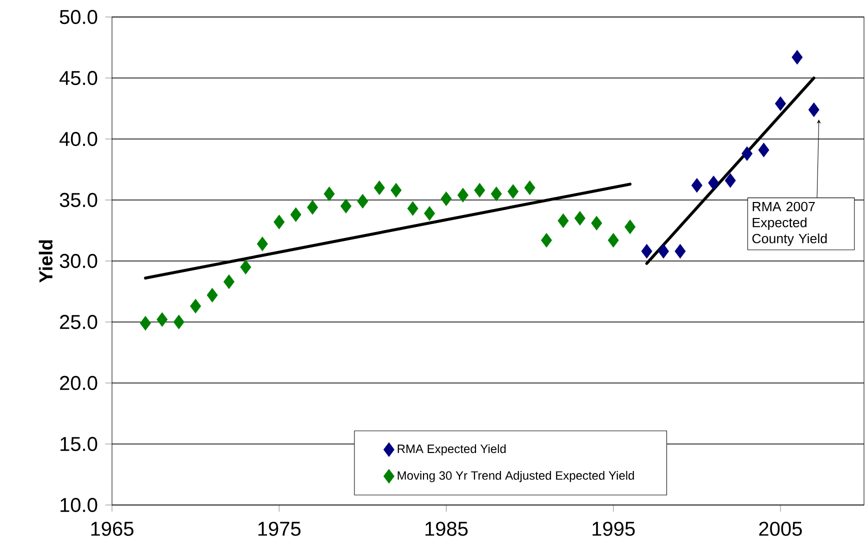 The width and height of the screenshot is (867, 558). What do you see at coordinates (780, 529) in the screenshot?
I see `x-tick-label: 2005` at bounding box center [780, 529].